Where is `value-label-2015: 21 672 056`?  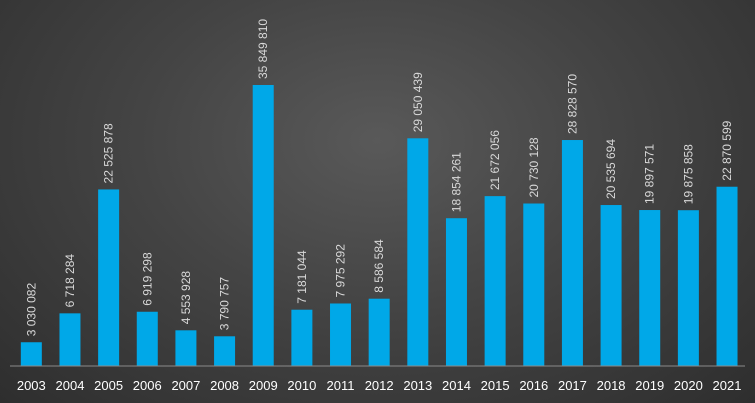 value-label-2015: 21 672 056 is located at coordinates (495, 160).